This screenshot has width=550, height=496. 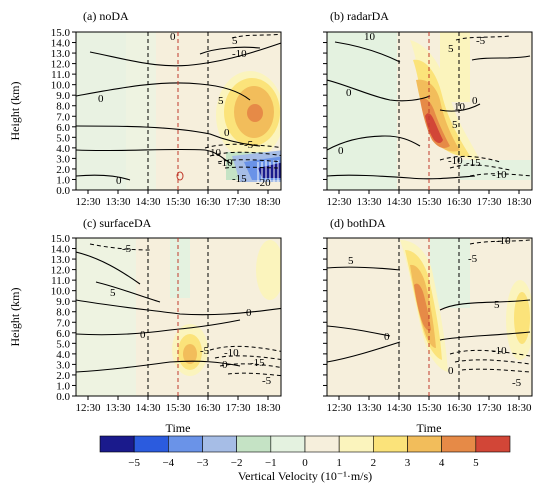 I want to click on panel-c-xlabel: Time, so click(x=178, y=428).